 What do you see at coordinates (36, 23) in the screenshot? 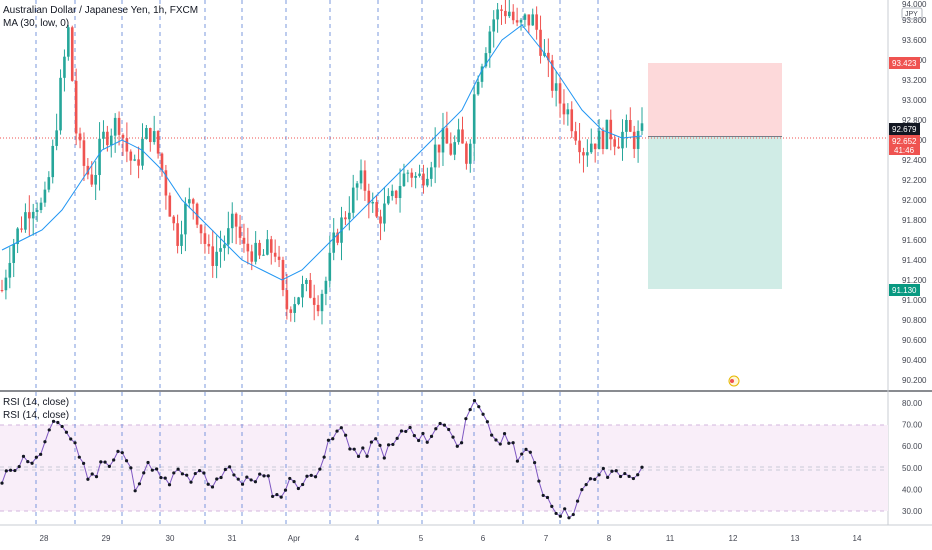
I see `ma-legend: MA (30, low, 0)` at bounding box center [36, 23].